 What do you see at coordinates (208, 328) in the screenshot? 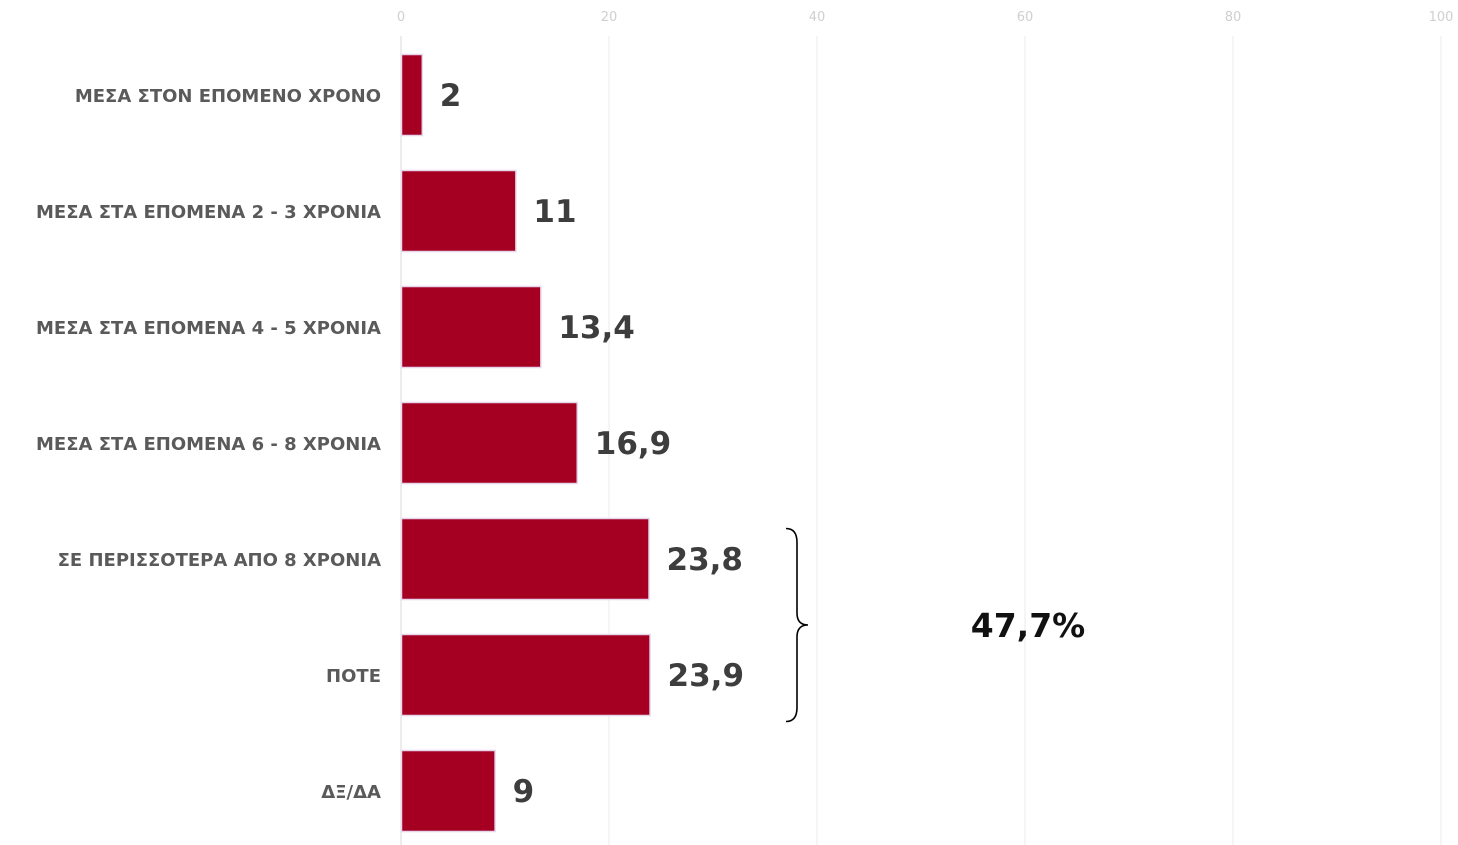
I see `category-label: ΜΕΣΑ ΣΤΑ ΕΠΟΜΕΝΑ 4 - 5 ΧΡΟΝΙΑ` at bounding box center [208, 328].